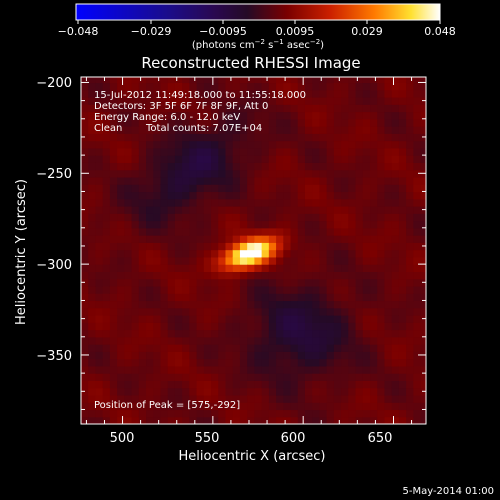 The image size is (500, 500). I want to click on y-tick-label: −350, so click(54, 356).